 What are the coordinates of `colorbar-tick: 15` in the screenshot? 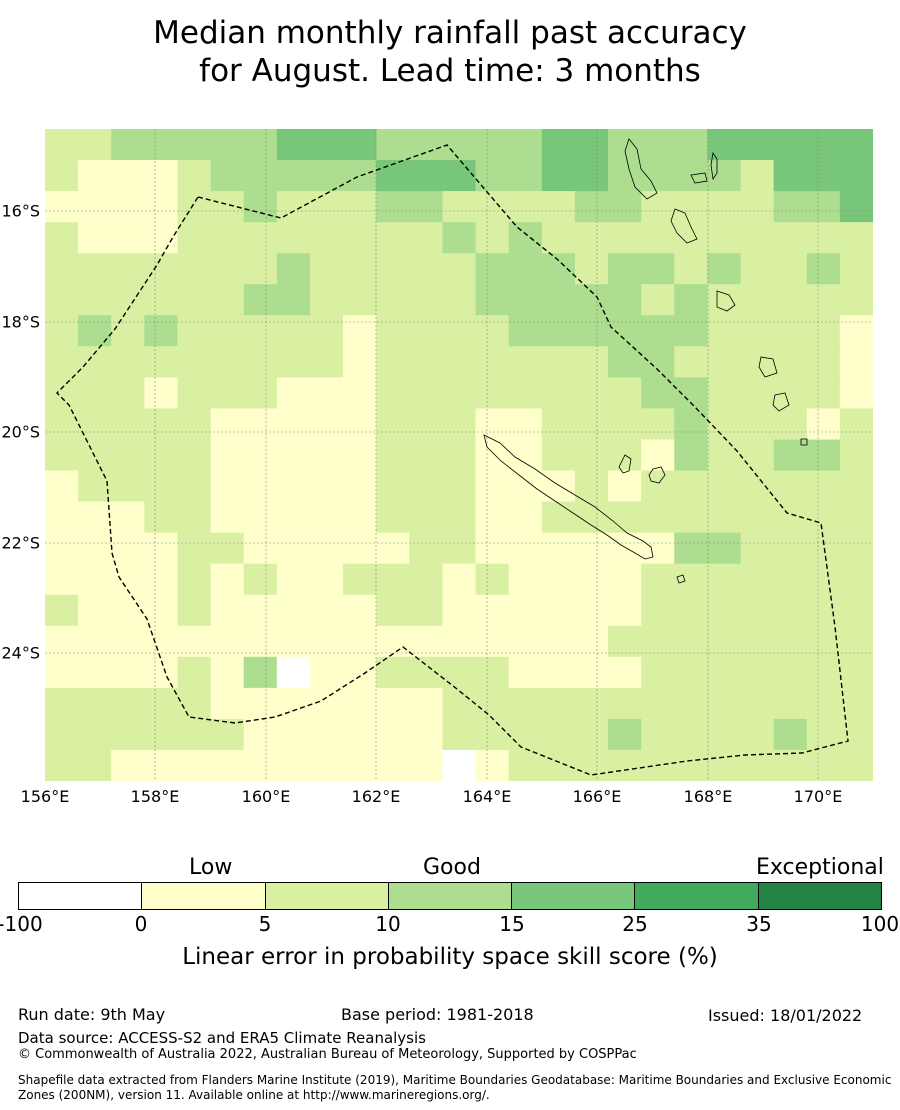 It's located at (512, 924).